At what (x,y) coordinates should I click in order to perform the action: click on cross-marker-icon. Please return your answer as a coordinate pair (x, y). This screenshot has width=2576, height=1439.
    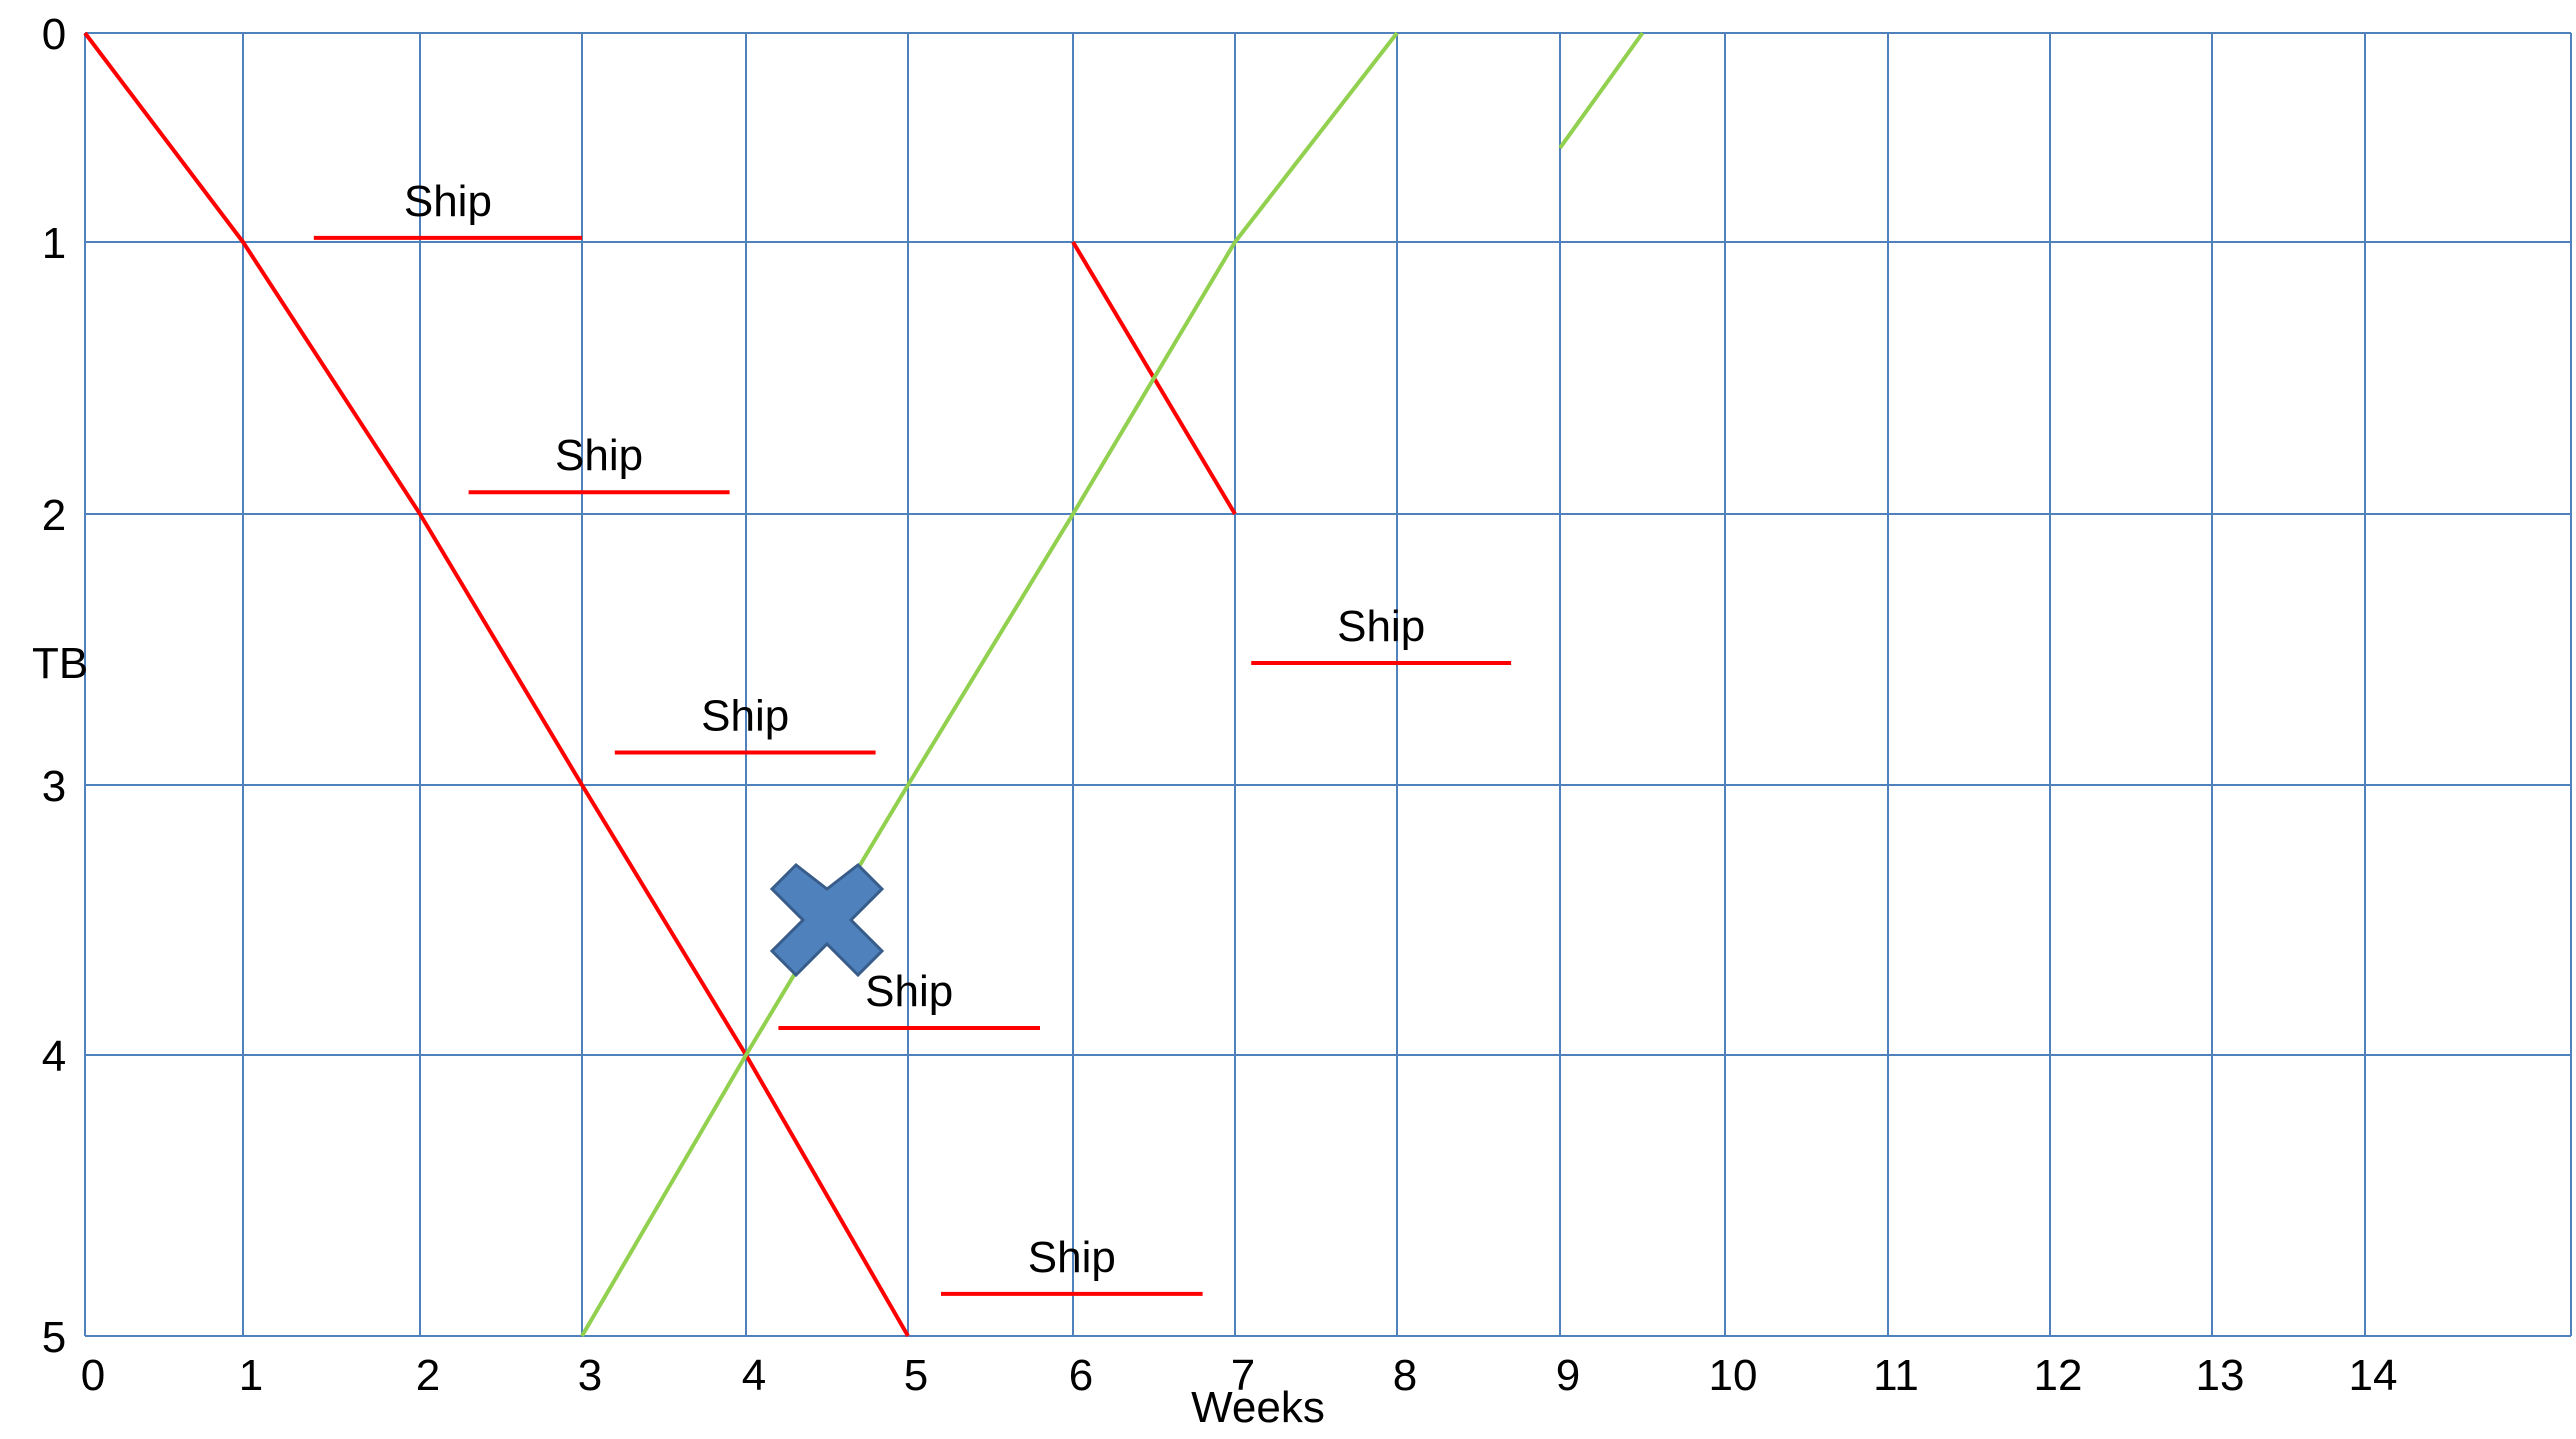
    Looking at the image, I should click on (827, 920).